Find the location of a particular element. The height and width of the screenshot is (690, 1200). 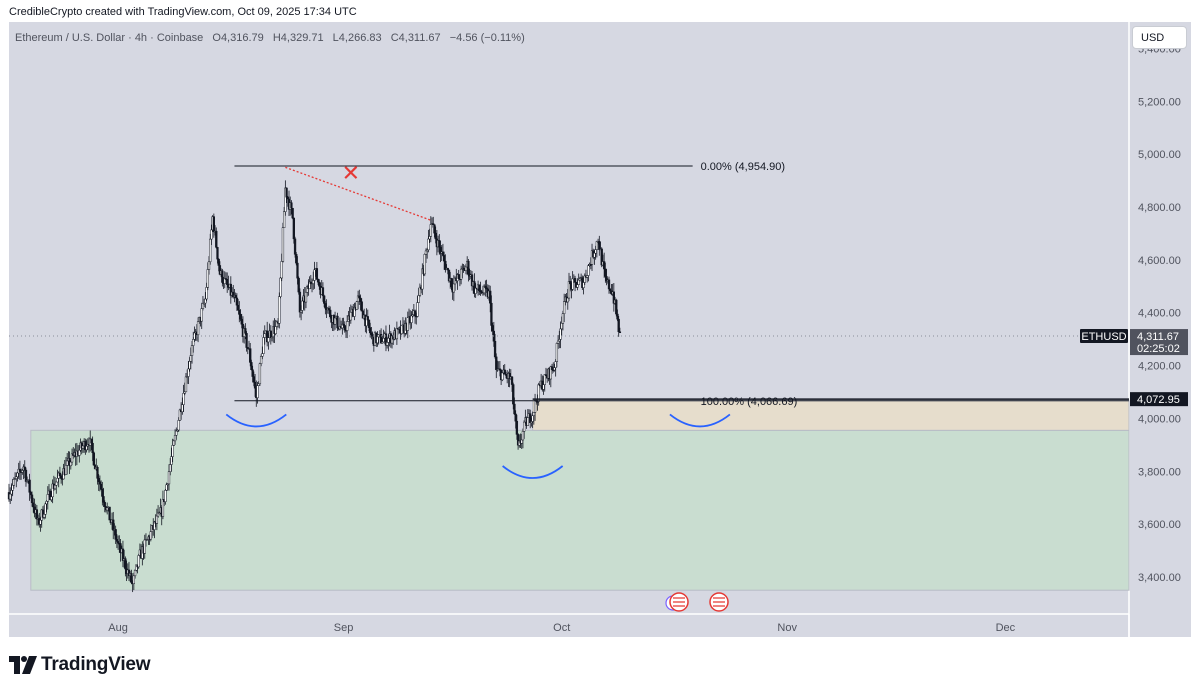

currency-button: USD is located at coordinates (1159, 37).